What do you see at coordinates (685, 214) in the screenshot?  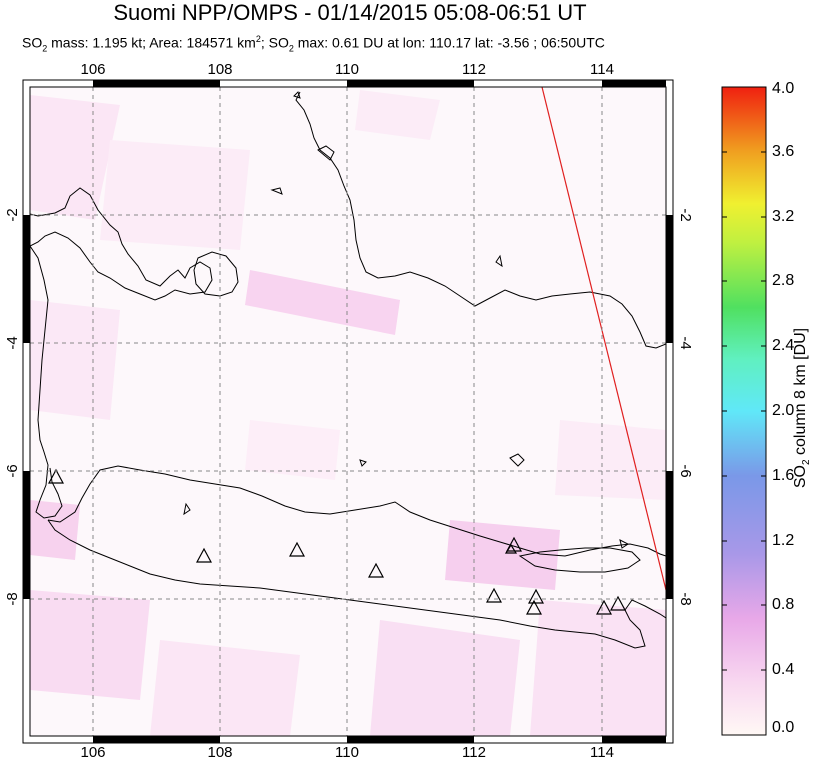 I see `lat-tick-right: -2` at bounding box center [685, 214].